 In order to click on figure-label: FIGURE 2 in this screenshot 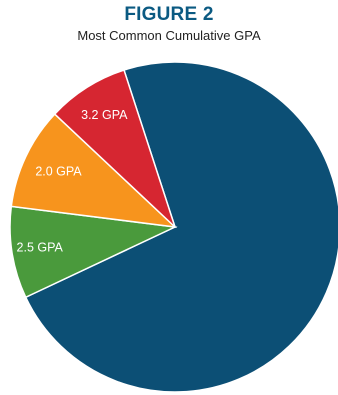, I will do `click(169, 14)`.